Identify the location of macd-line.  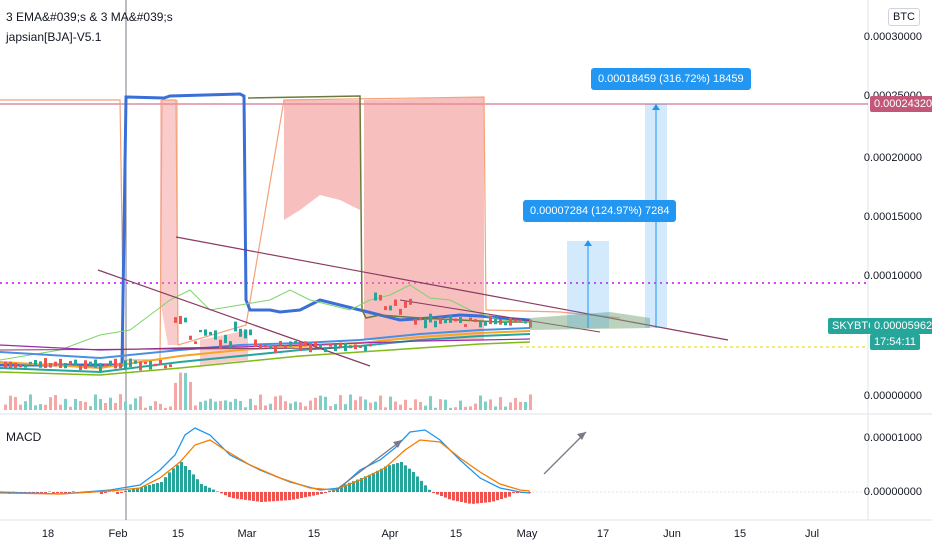
(265, 461).